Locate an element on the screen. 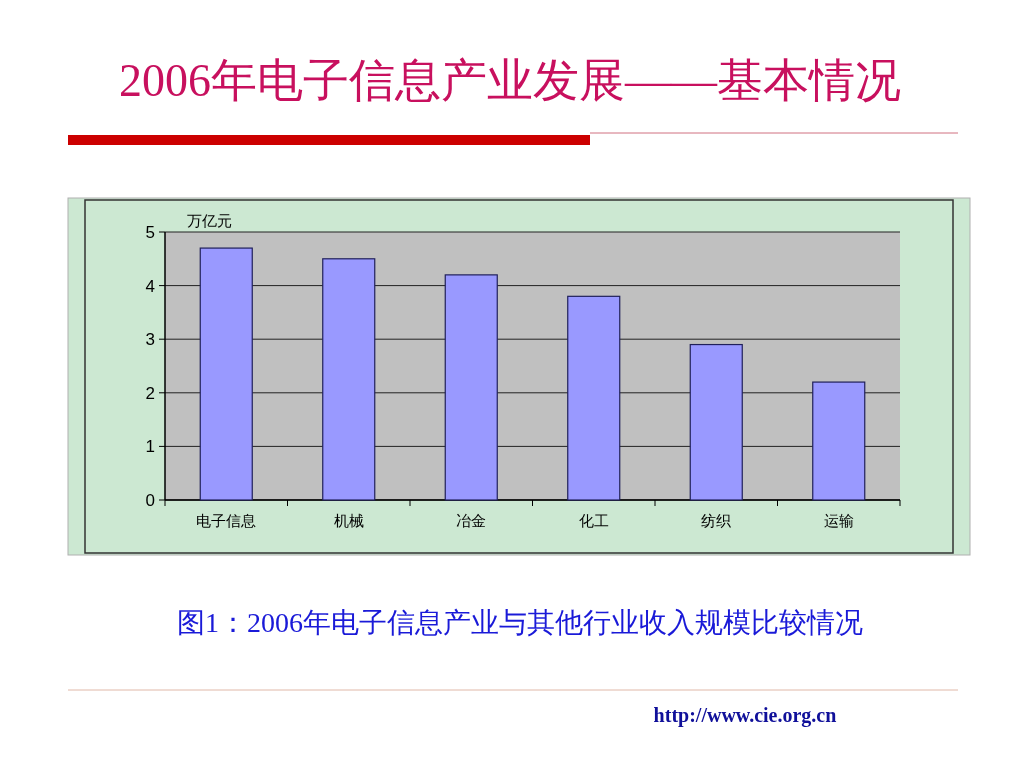 The width and height of the screenshot is (1024, 768). y-tick-label: 1 is located at coordinates (150, 447).